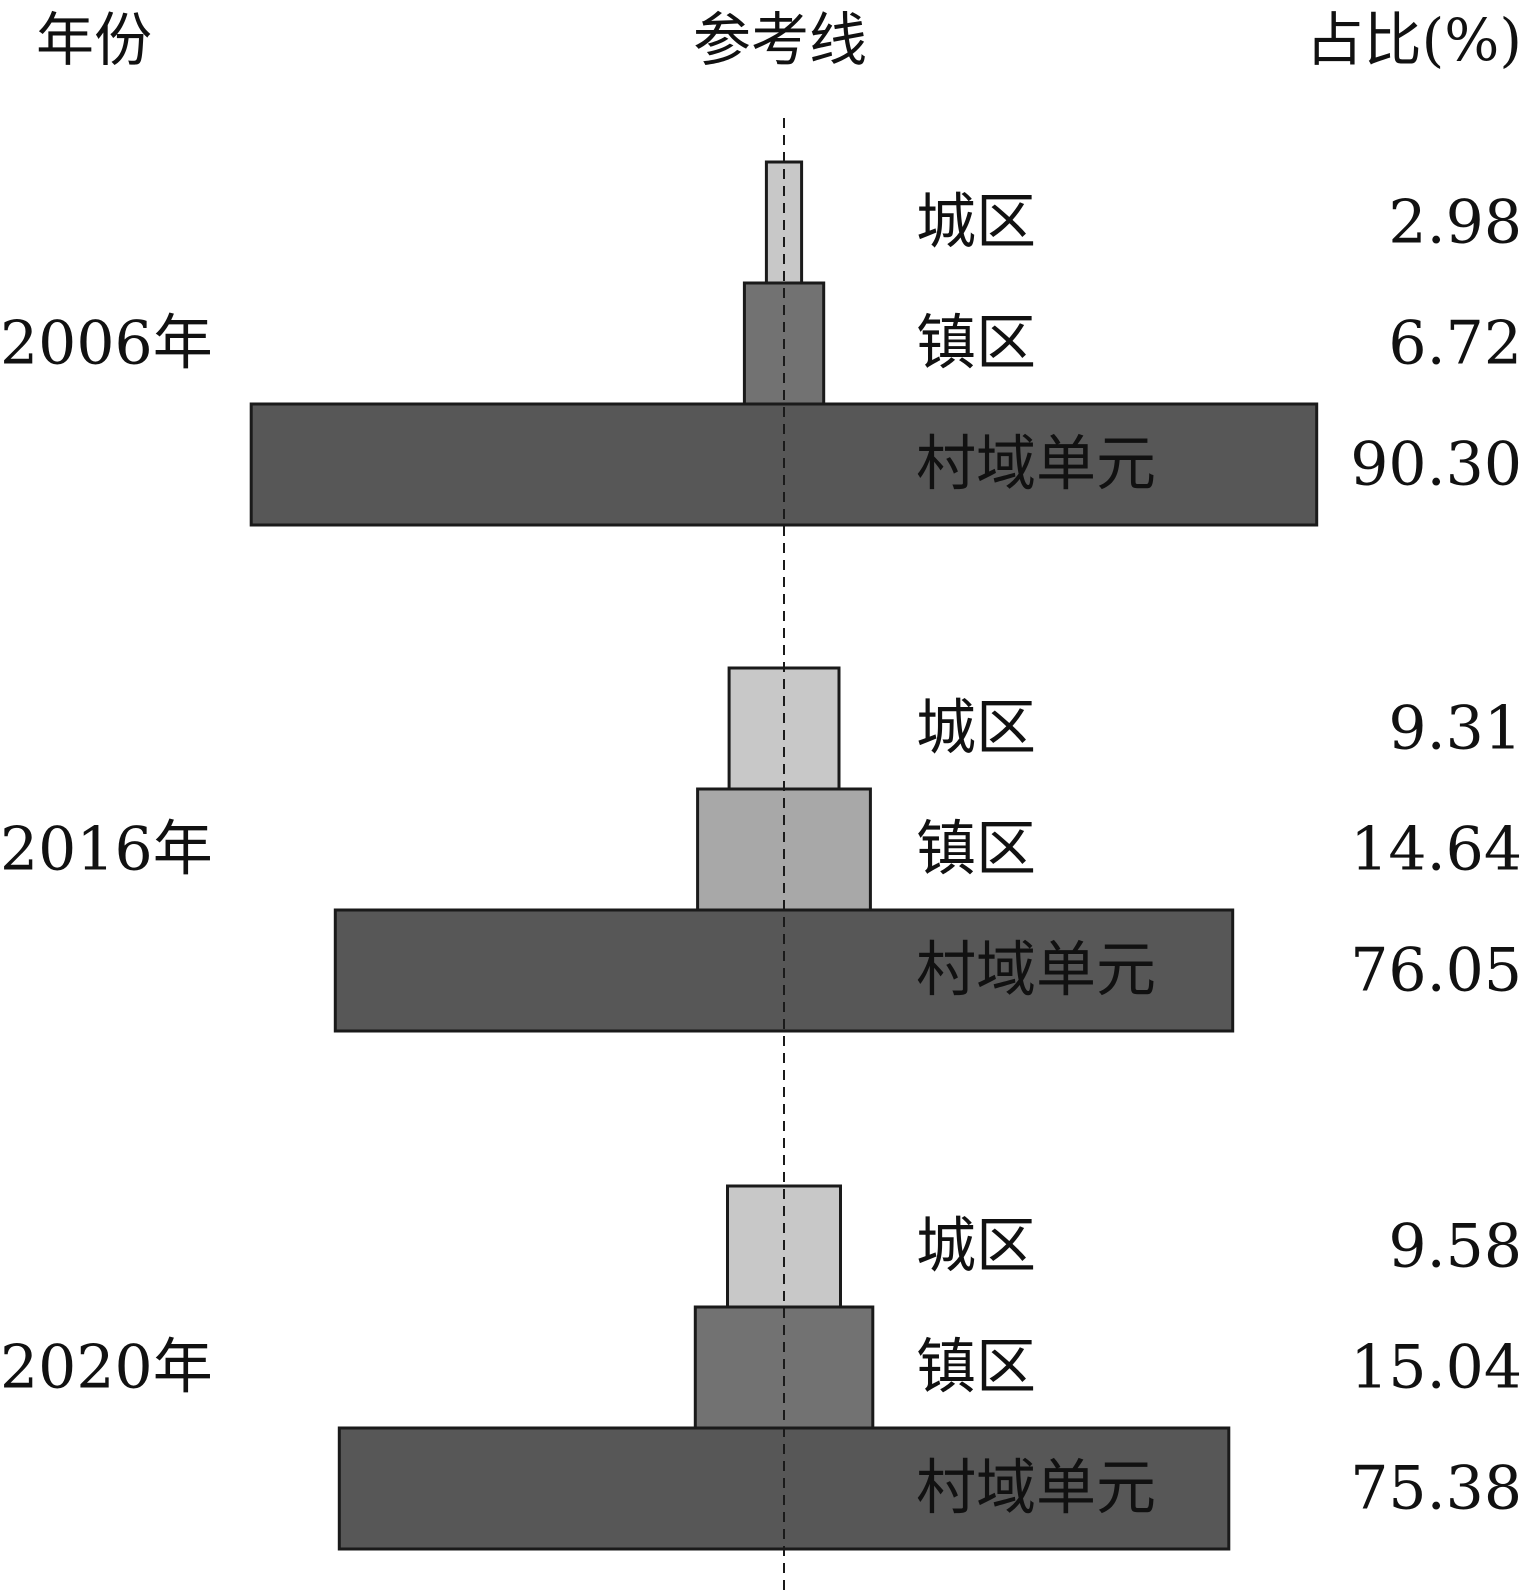  What do you see at coordinates (1436, 1368) in the screenshot?
I see `value-label-town: 15.04` at bounding box center [1436, 1368].